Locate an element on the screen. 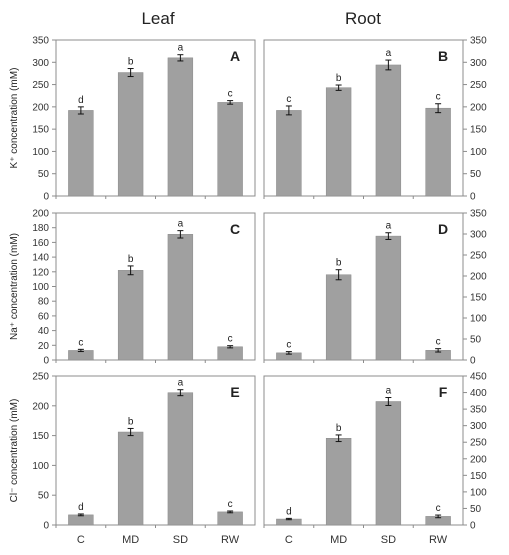  panel-c-letter-c: c is located at coordinates (80, 342).